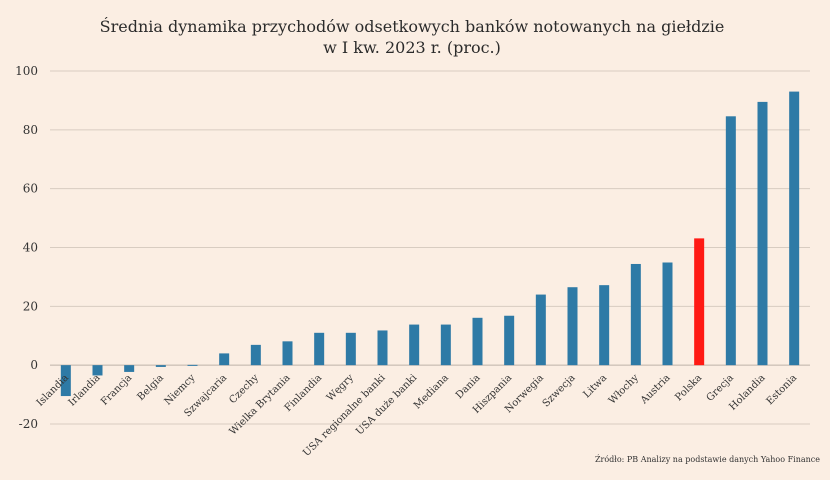 This screenshot has width=830, height=480. What do you see at coordinates (116, 389) in the screenshot?
I see `x-category-label: Francja` at bounding box center [116, 389].